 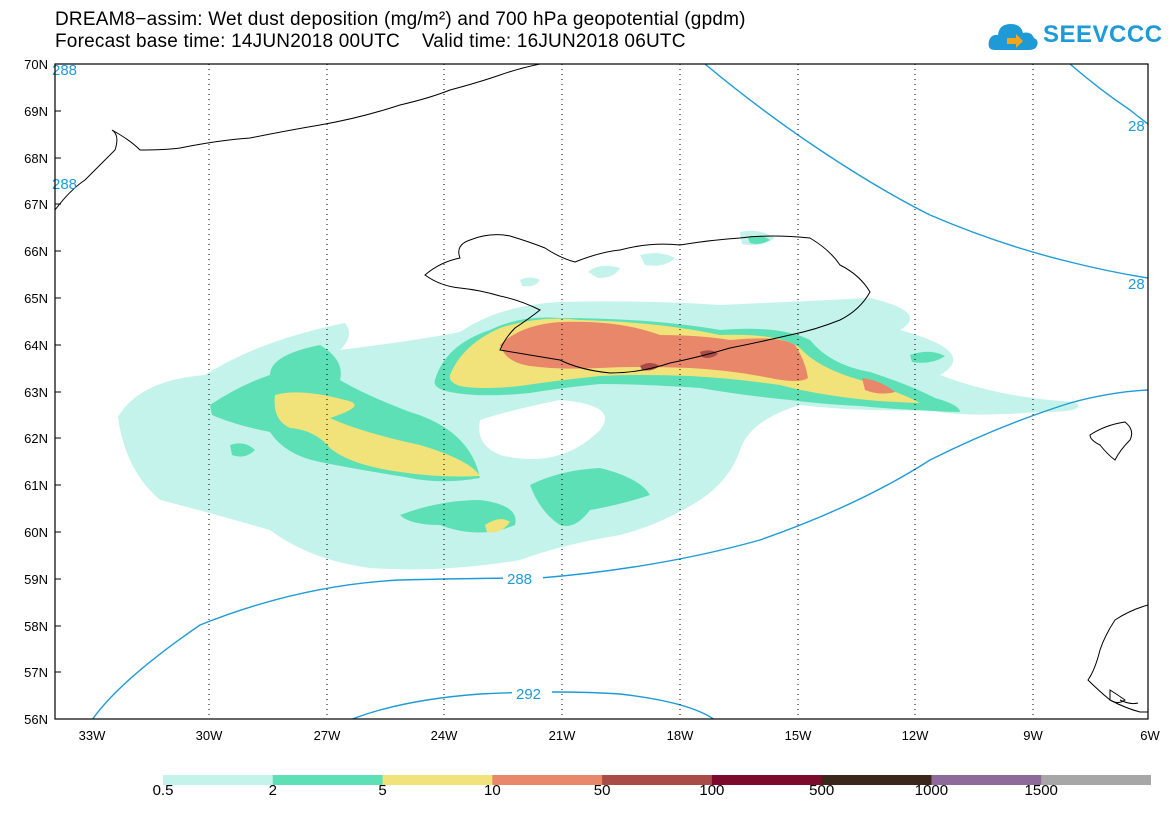 I want to click on lon-label: 30W, so click(x=209, y=735).